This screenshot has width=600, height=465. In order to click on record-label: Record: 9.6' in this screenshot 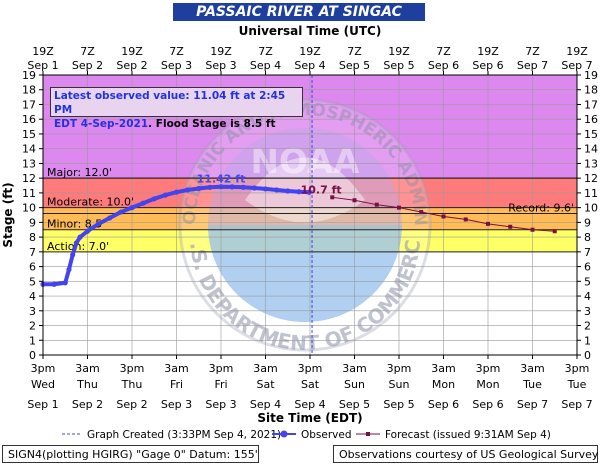, I will do `click(541, 208)`.